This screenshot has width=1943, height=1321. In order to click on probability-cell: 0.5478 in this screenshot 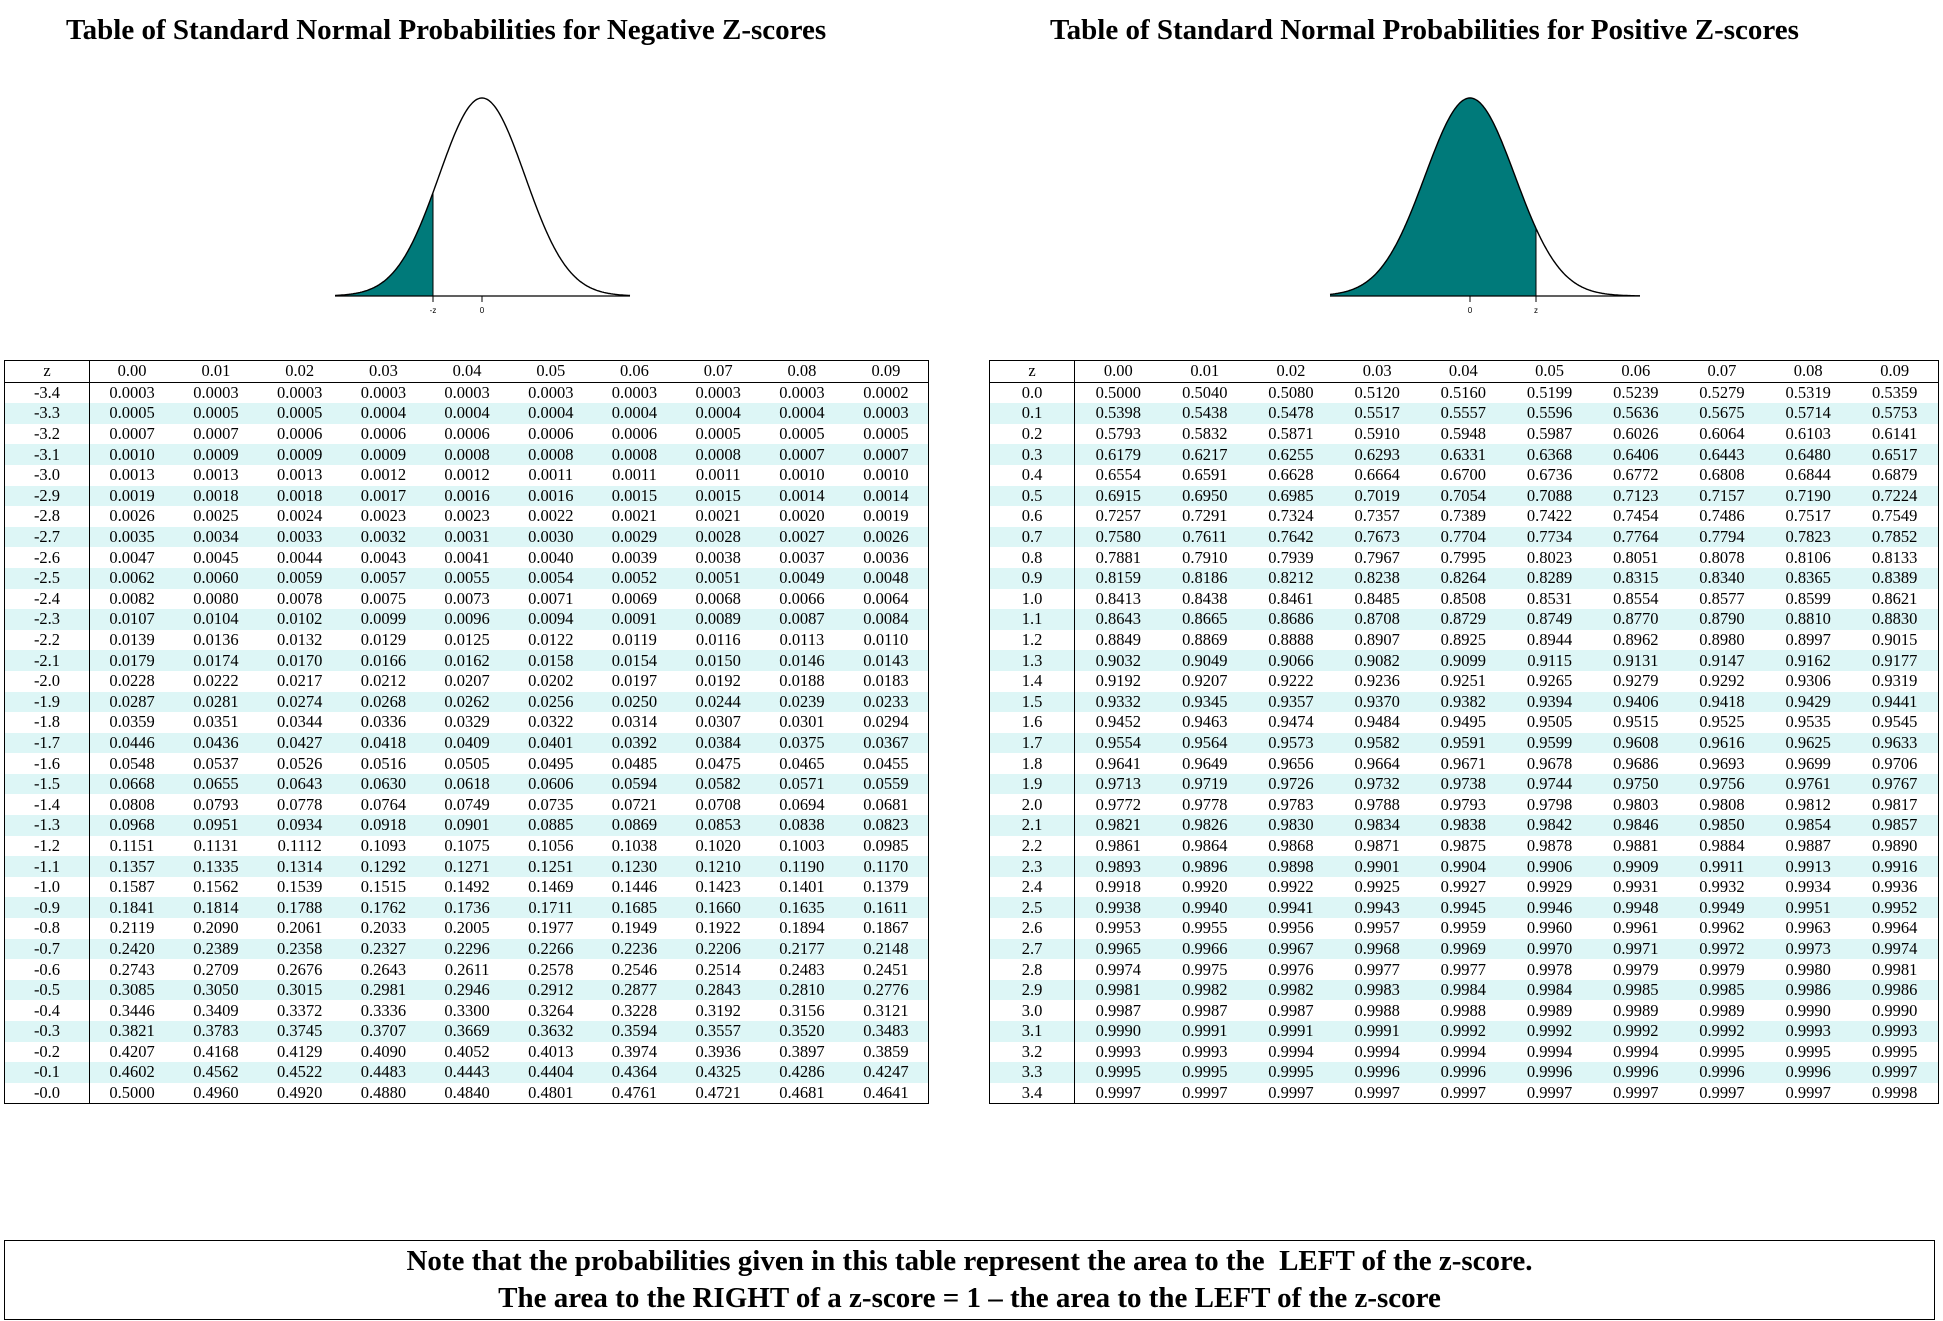, I will do `click(1291, 413)`.